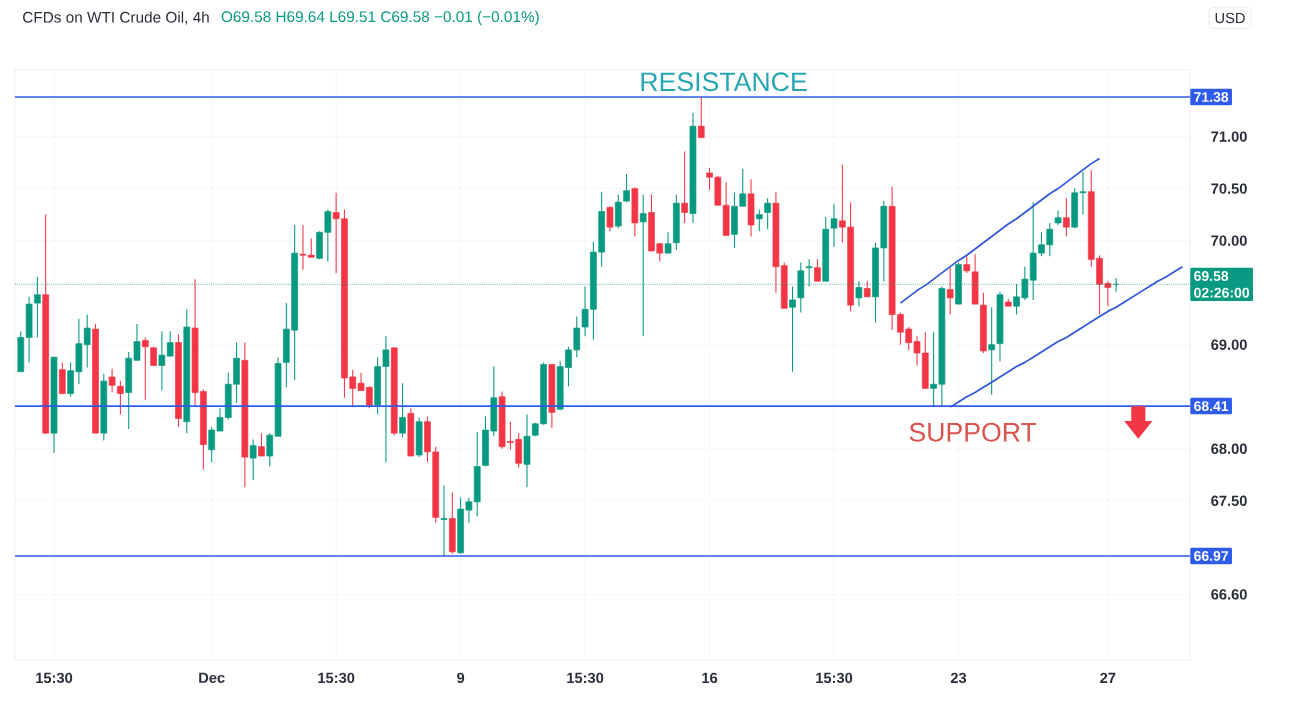 This screenshot has width=1307, height=702. I want to click on y-tick-label: 68.00, so click(1229, 448).